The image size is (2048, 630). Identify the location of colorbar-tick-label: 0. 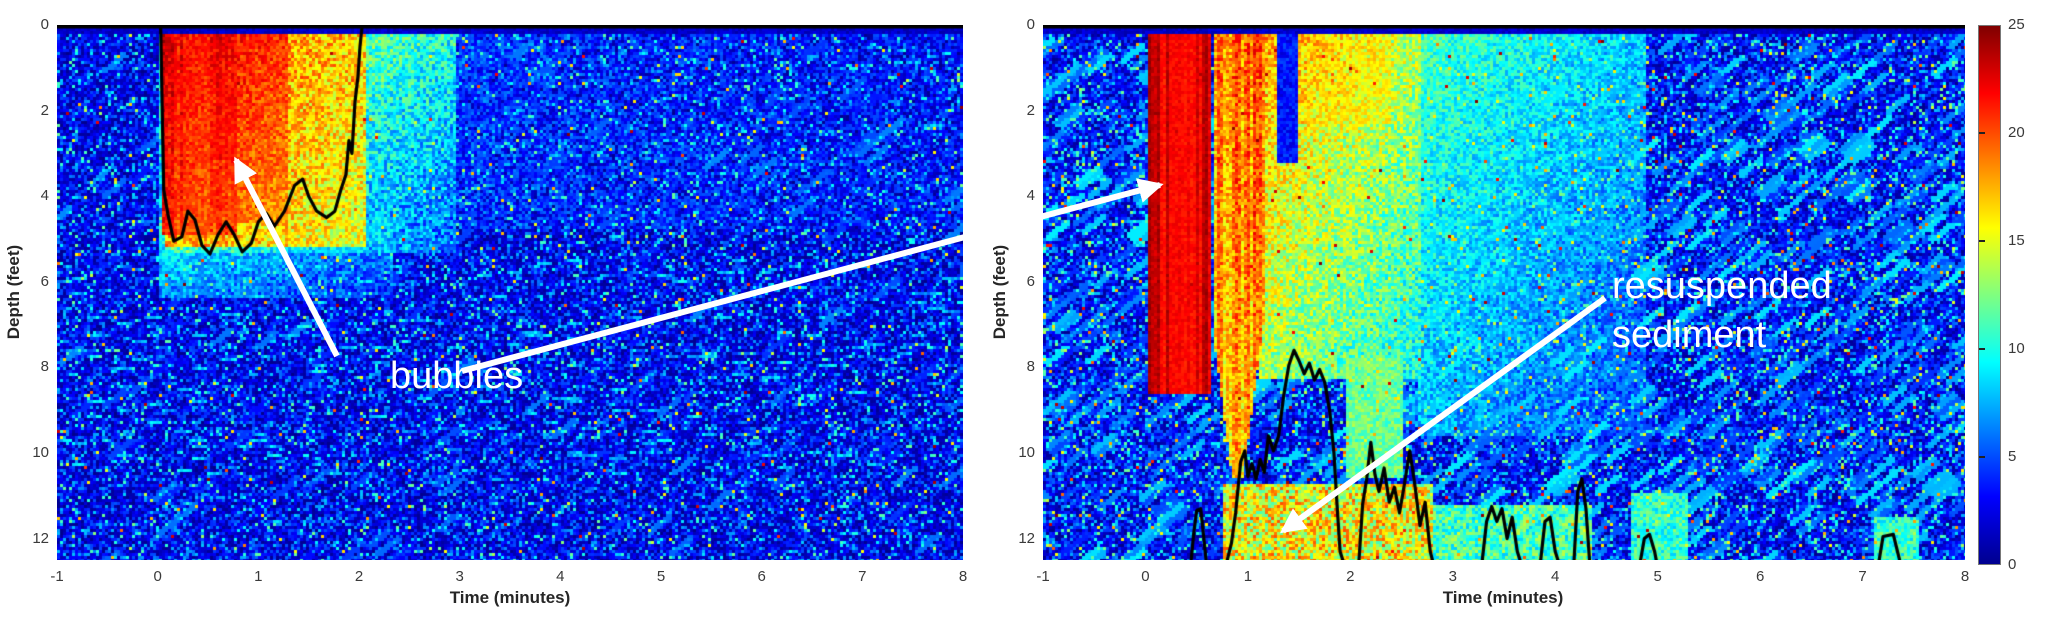
(2012, 564).